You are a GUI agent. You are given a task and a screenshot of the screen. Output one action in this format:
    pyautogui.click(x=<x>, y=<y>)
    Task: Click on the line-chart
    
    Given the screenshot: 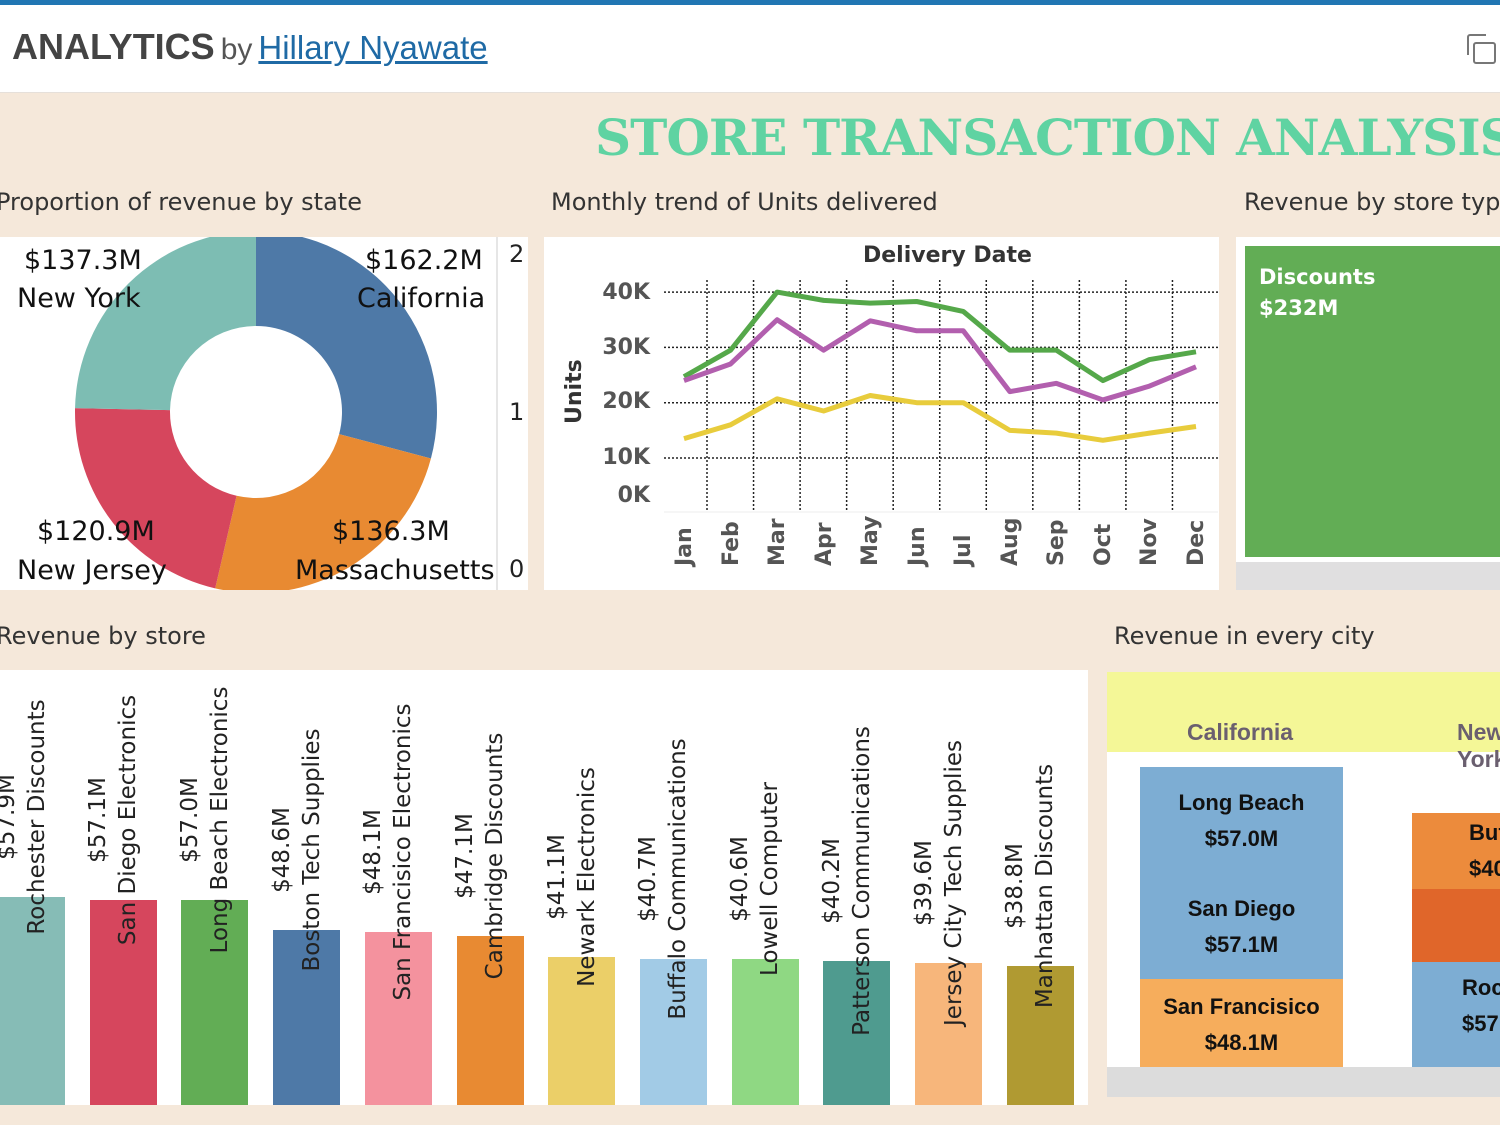 What is the action you would take?
    pyautogui.click(x=941, y=396)
    